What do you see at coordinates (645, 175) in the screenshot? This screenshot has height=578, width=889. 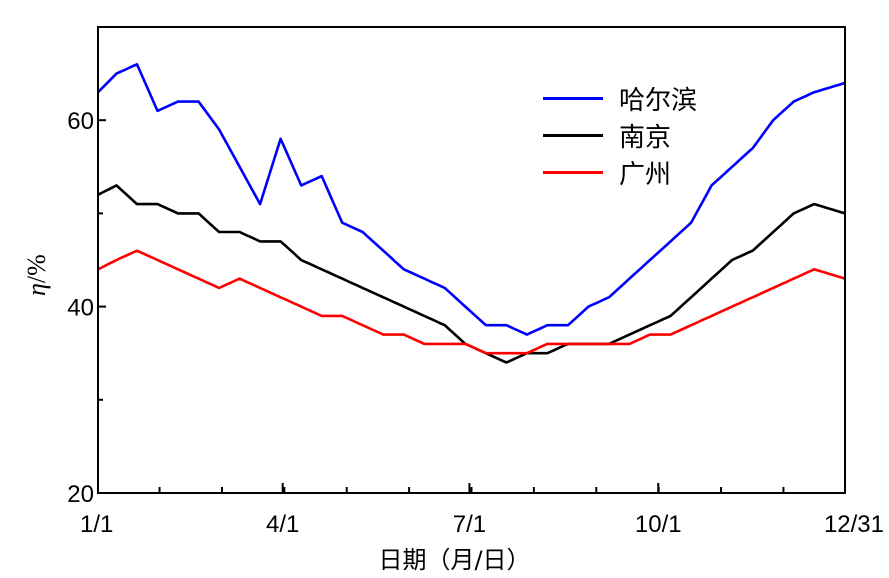 I see `legend-label-guangzhou: 广州` at bounding box center [645, 175].